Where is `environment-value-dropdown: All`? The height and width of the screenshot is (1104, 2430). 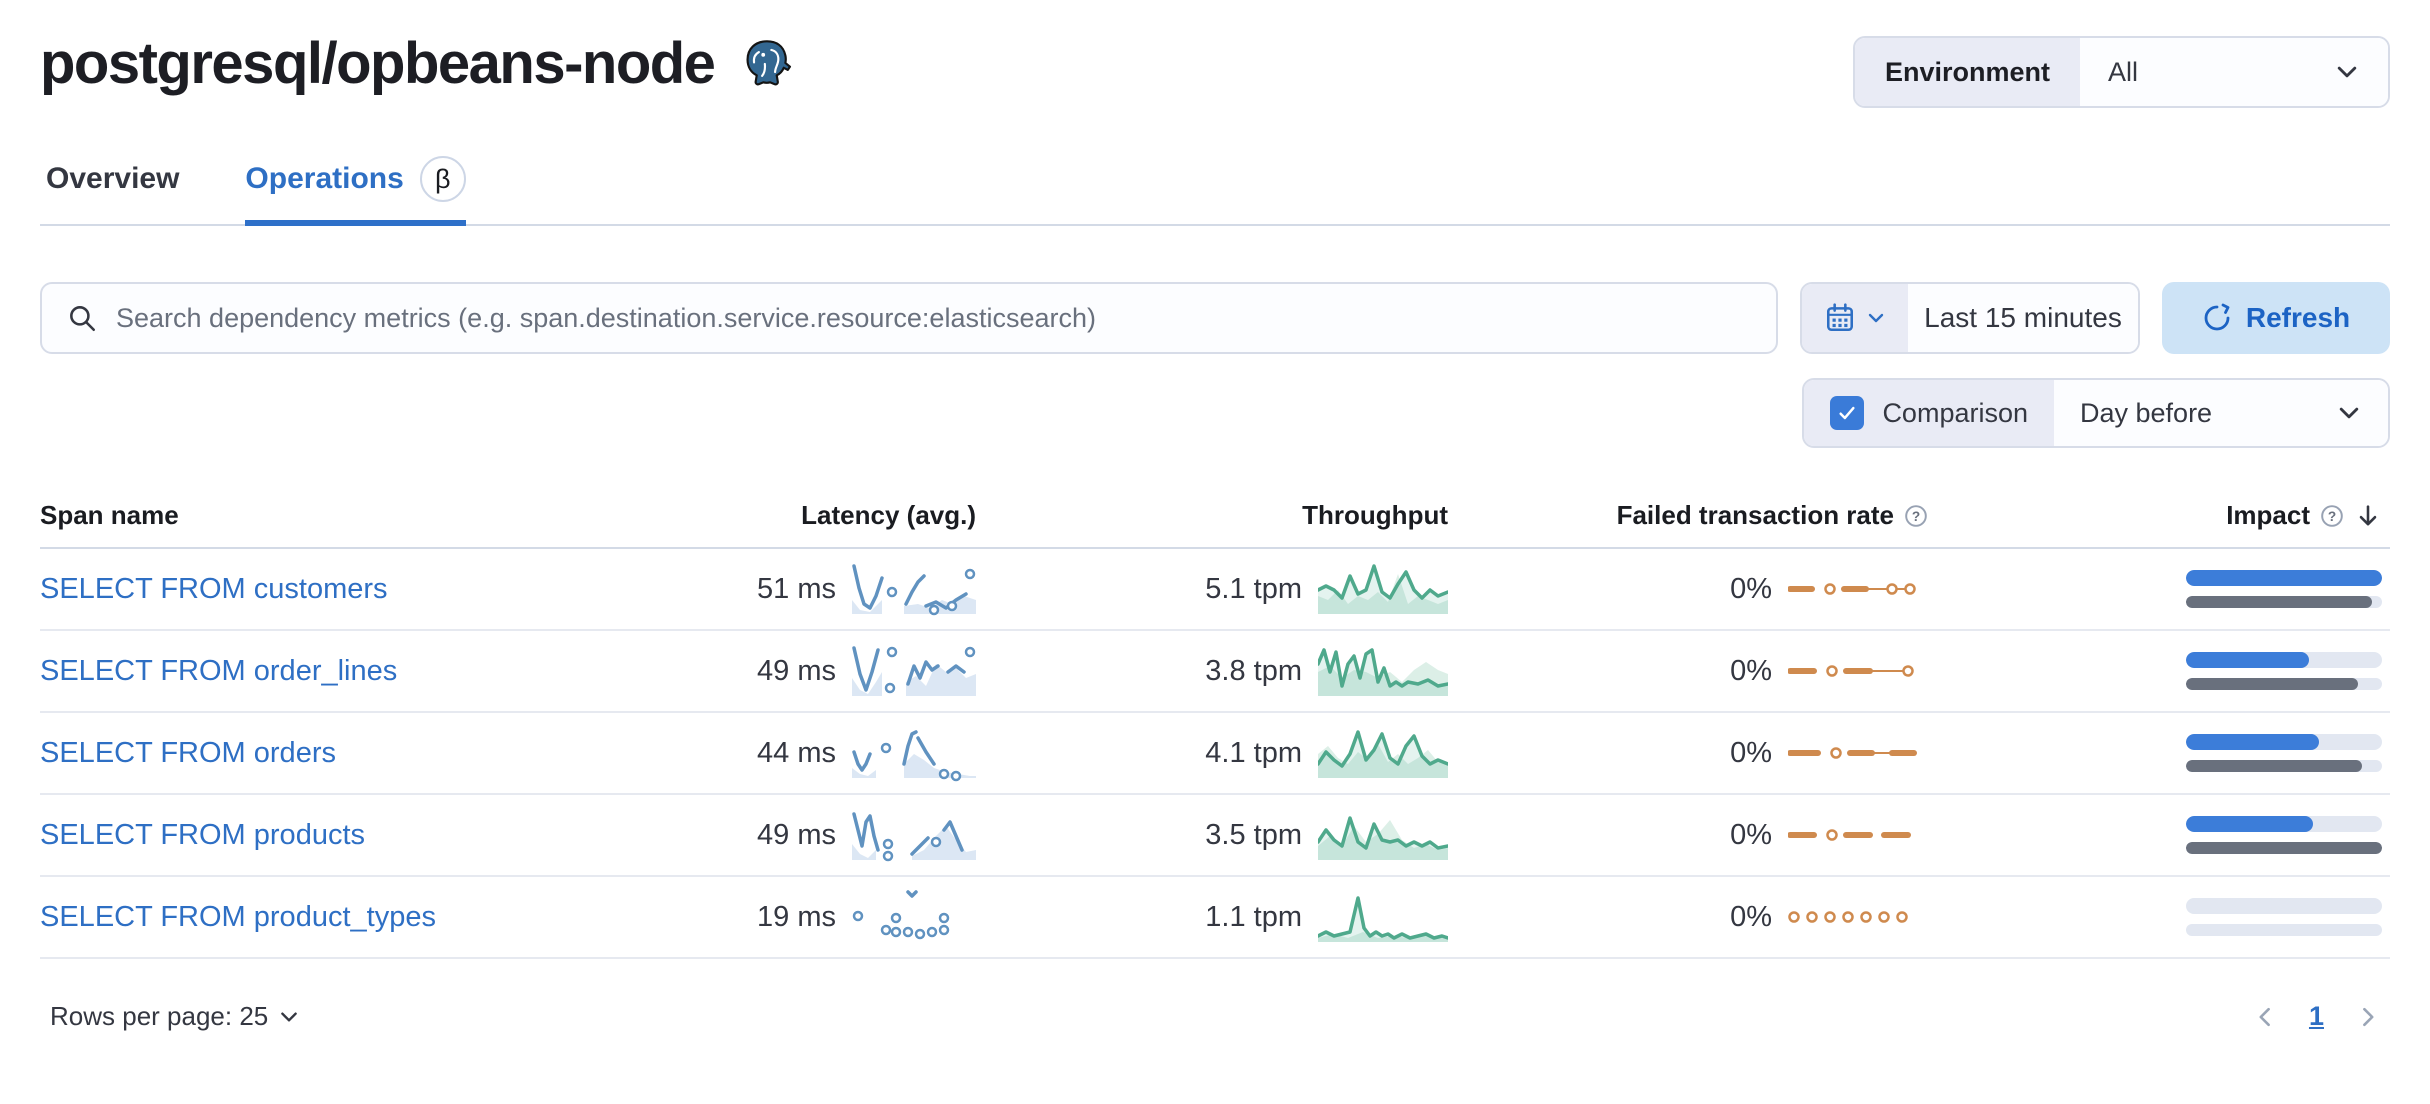 environment-value-dropdown: All is located at coordinates (2234, 72).